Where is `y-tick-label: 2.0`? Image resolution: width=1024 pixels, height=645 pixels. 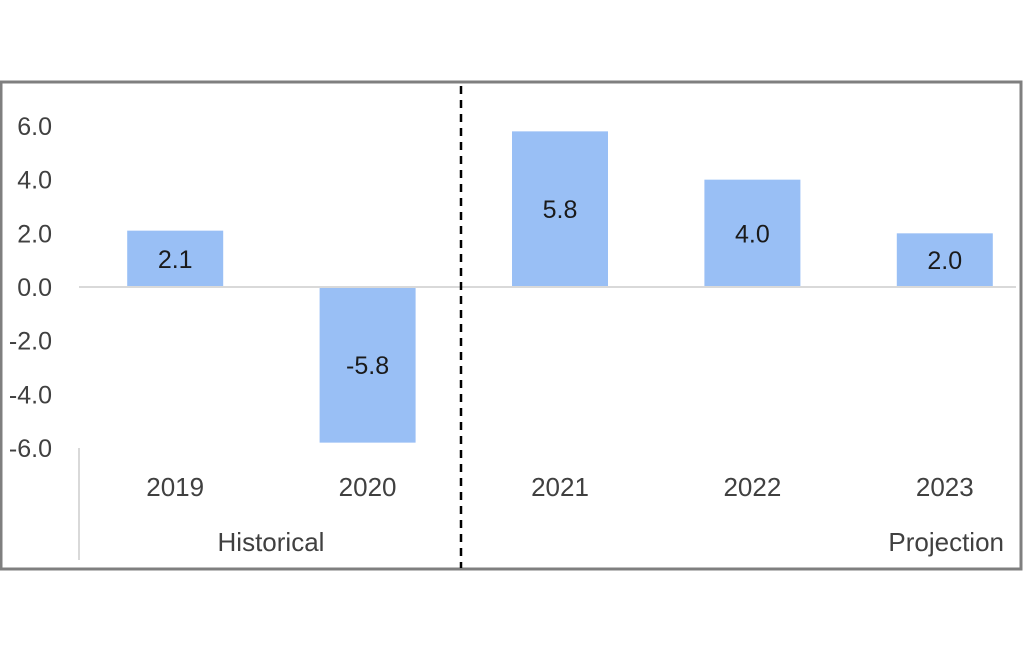 y-tick-label: 2.0 is located at coordinates (34, 234).